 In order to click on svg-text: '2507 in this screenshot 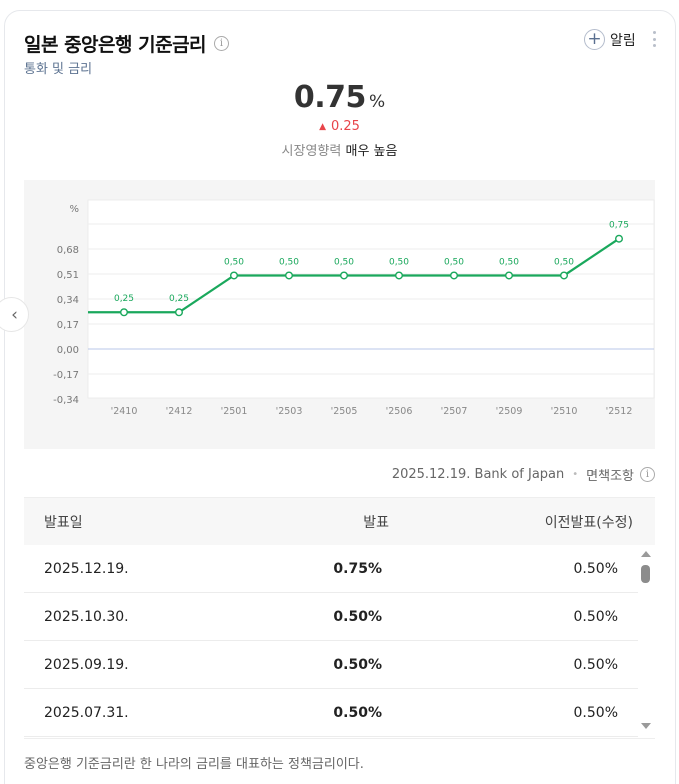, I will do `click(454, 411)`.